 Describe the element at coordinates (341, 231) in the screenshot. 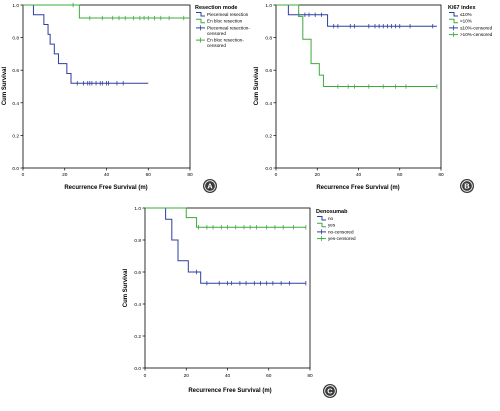

I see `legend-label: no-censored` at that location.